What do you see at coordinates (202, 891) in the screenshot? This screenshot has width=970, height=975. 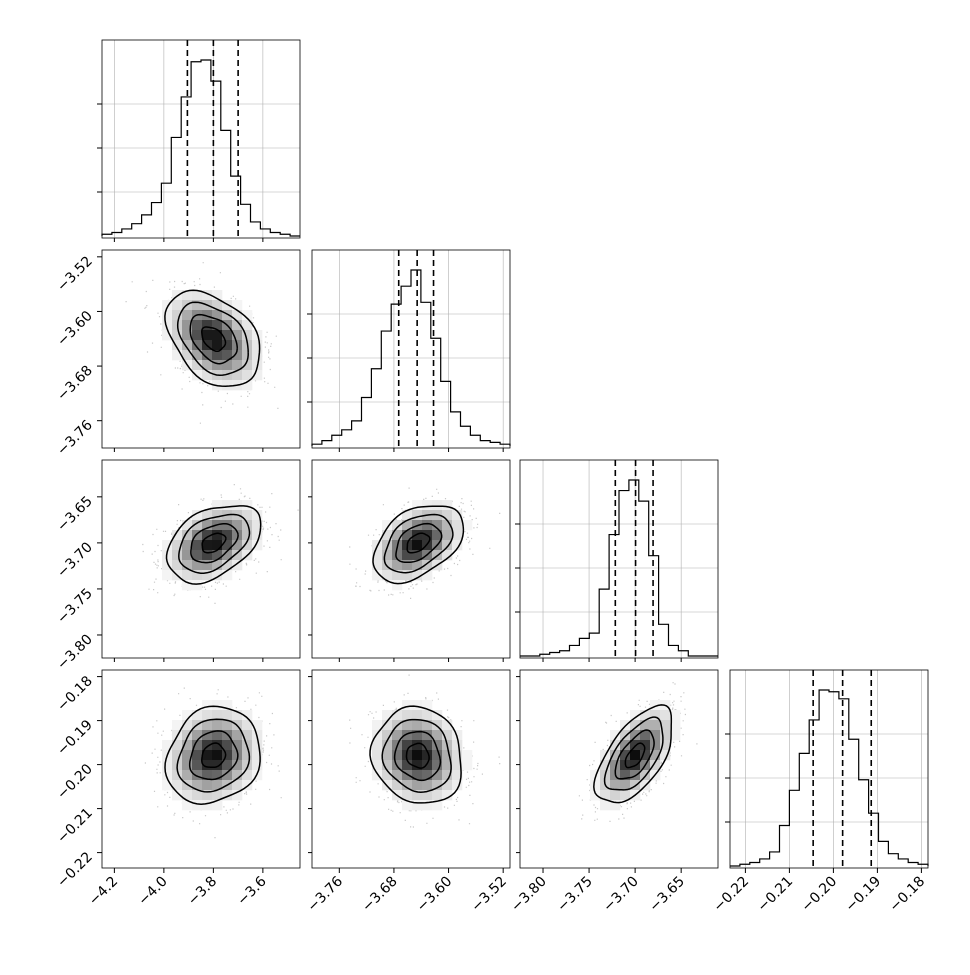 I see `x-tick-label: −3.8` at bounding box center [202, 891].